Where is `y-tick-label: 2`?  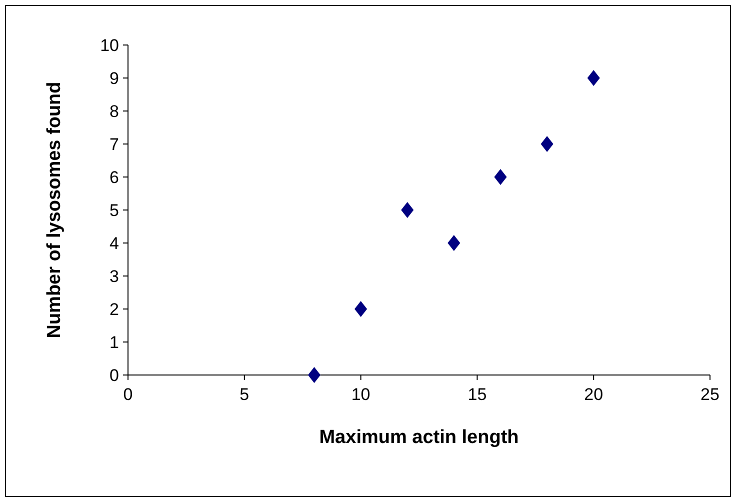 y-tick-label: 2 is located at coordinates (114, 309).